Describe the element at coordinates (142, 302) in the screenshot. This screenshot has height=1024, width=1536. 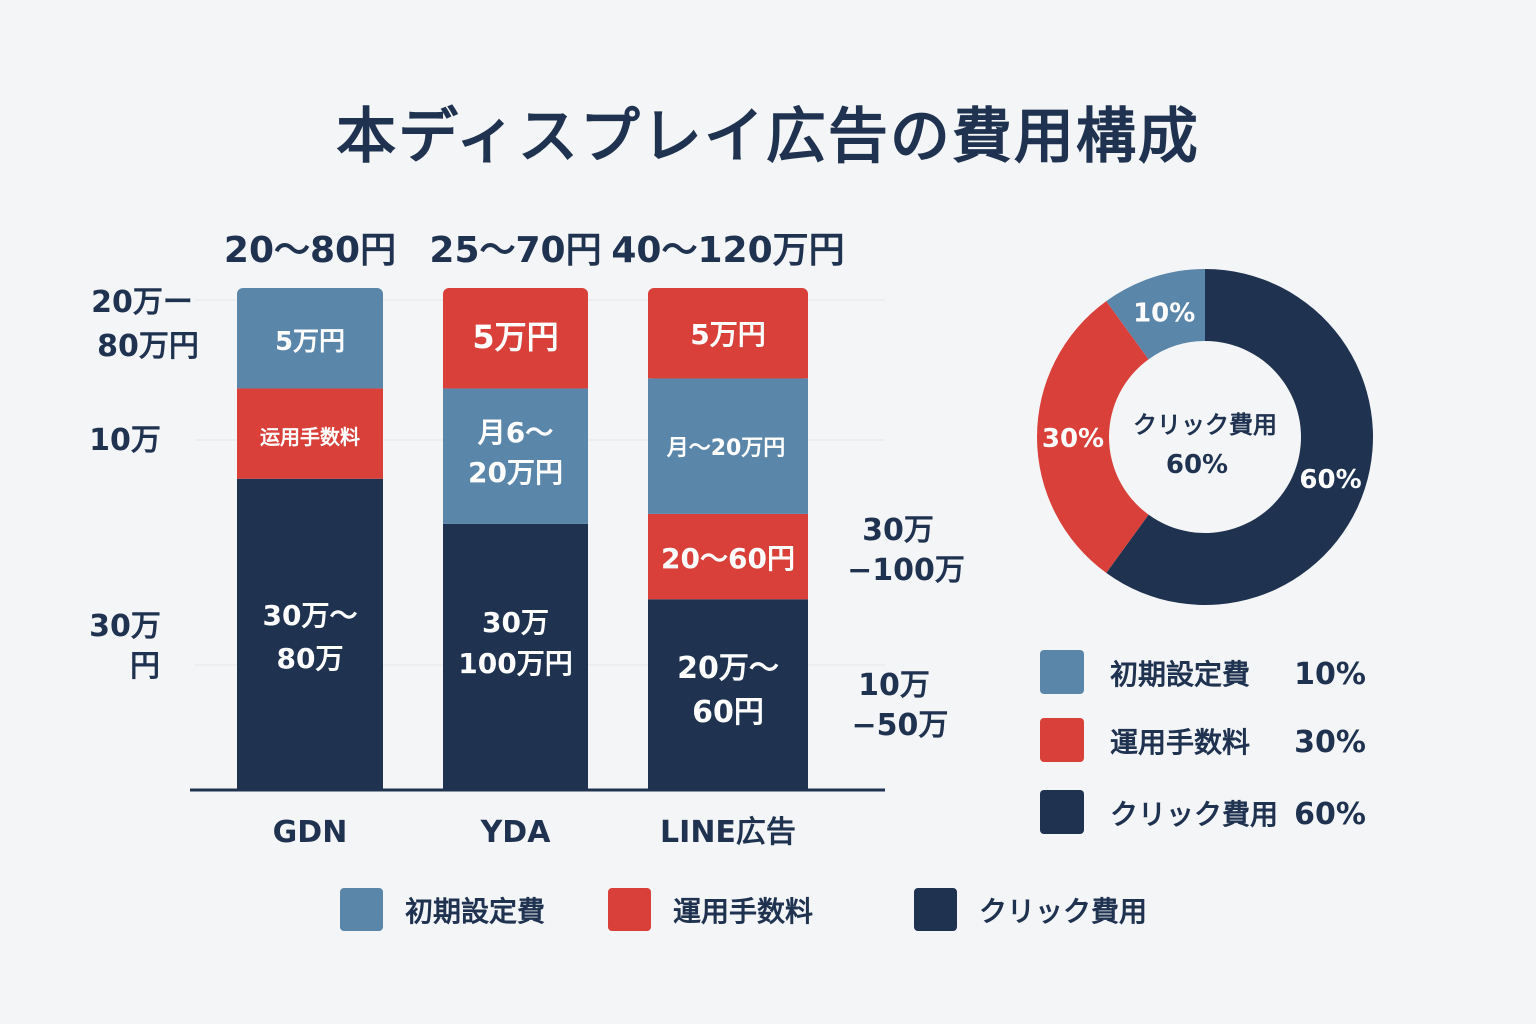
I see `left-annotation: 20万ー` at that location.